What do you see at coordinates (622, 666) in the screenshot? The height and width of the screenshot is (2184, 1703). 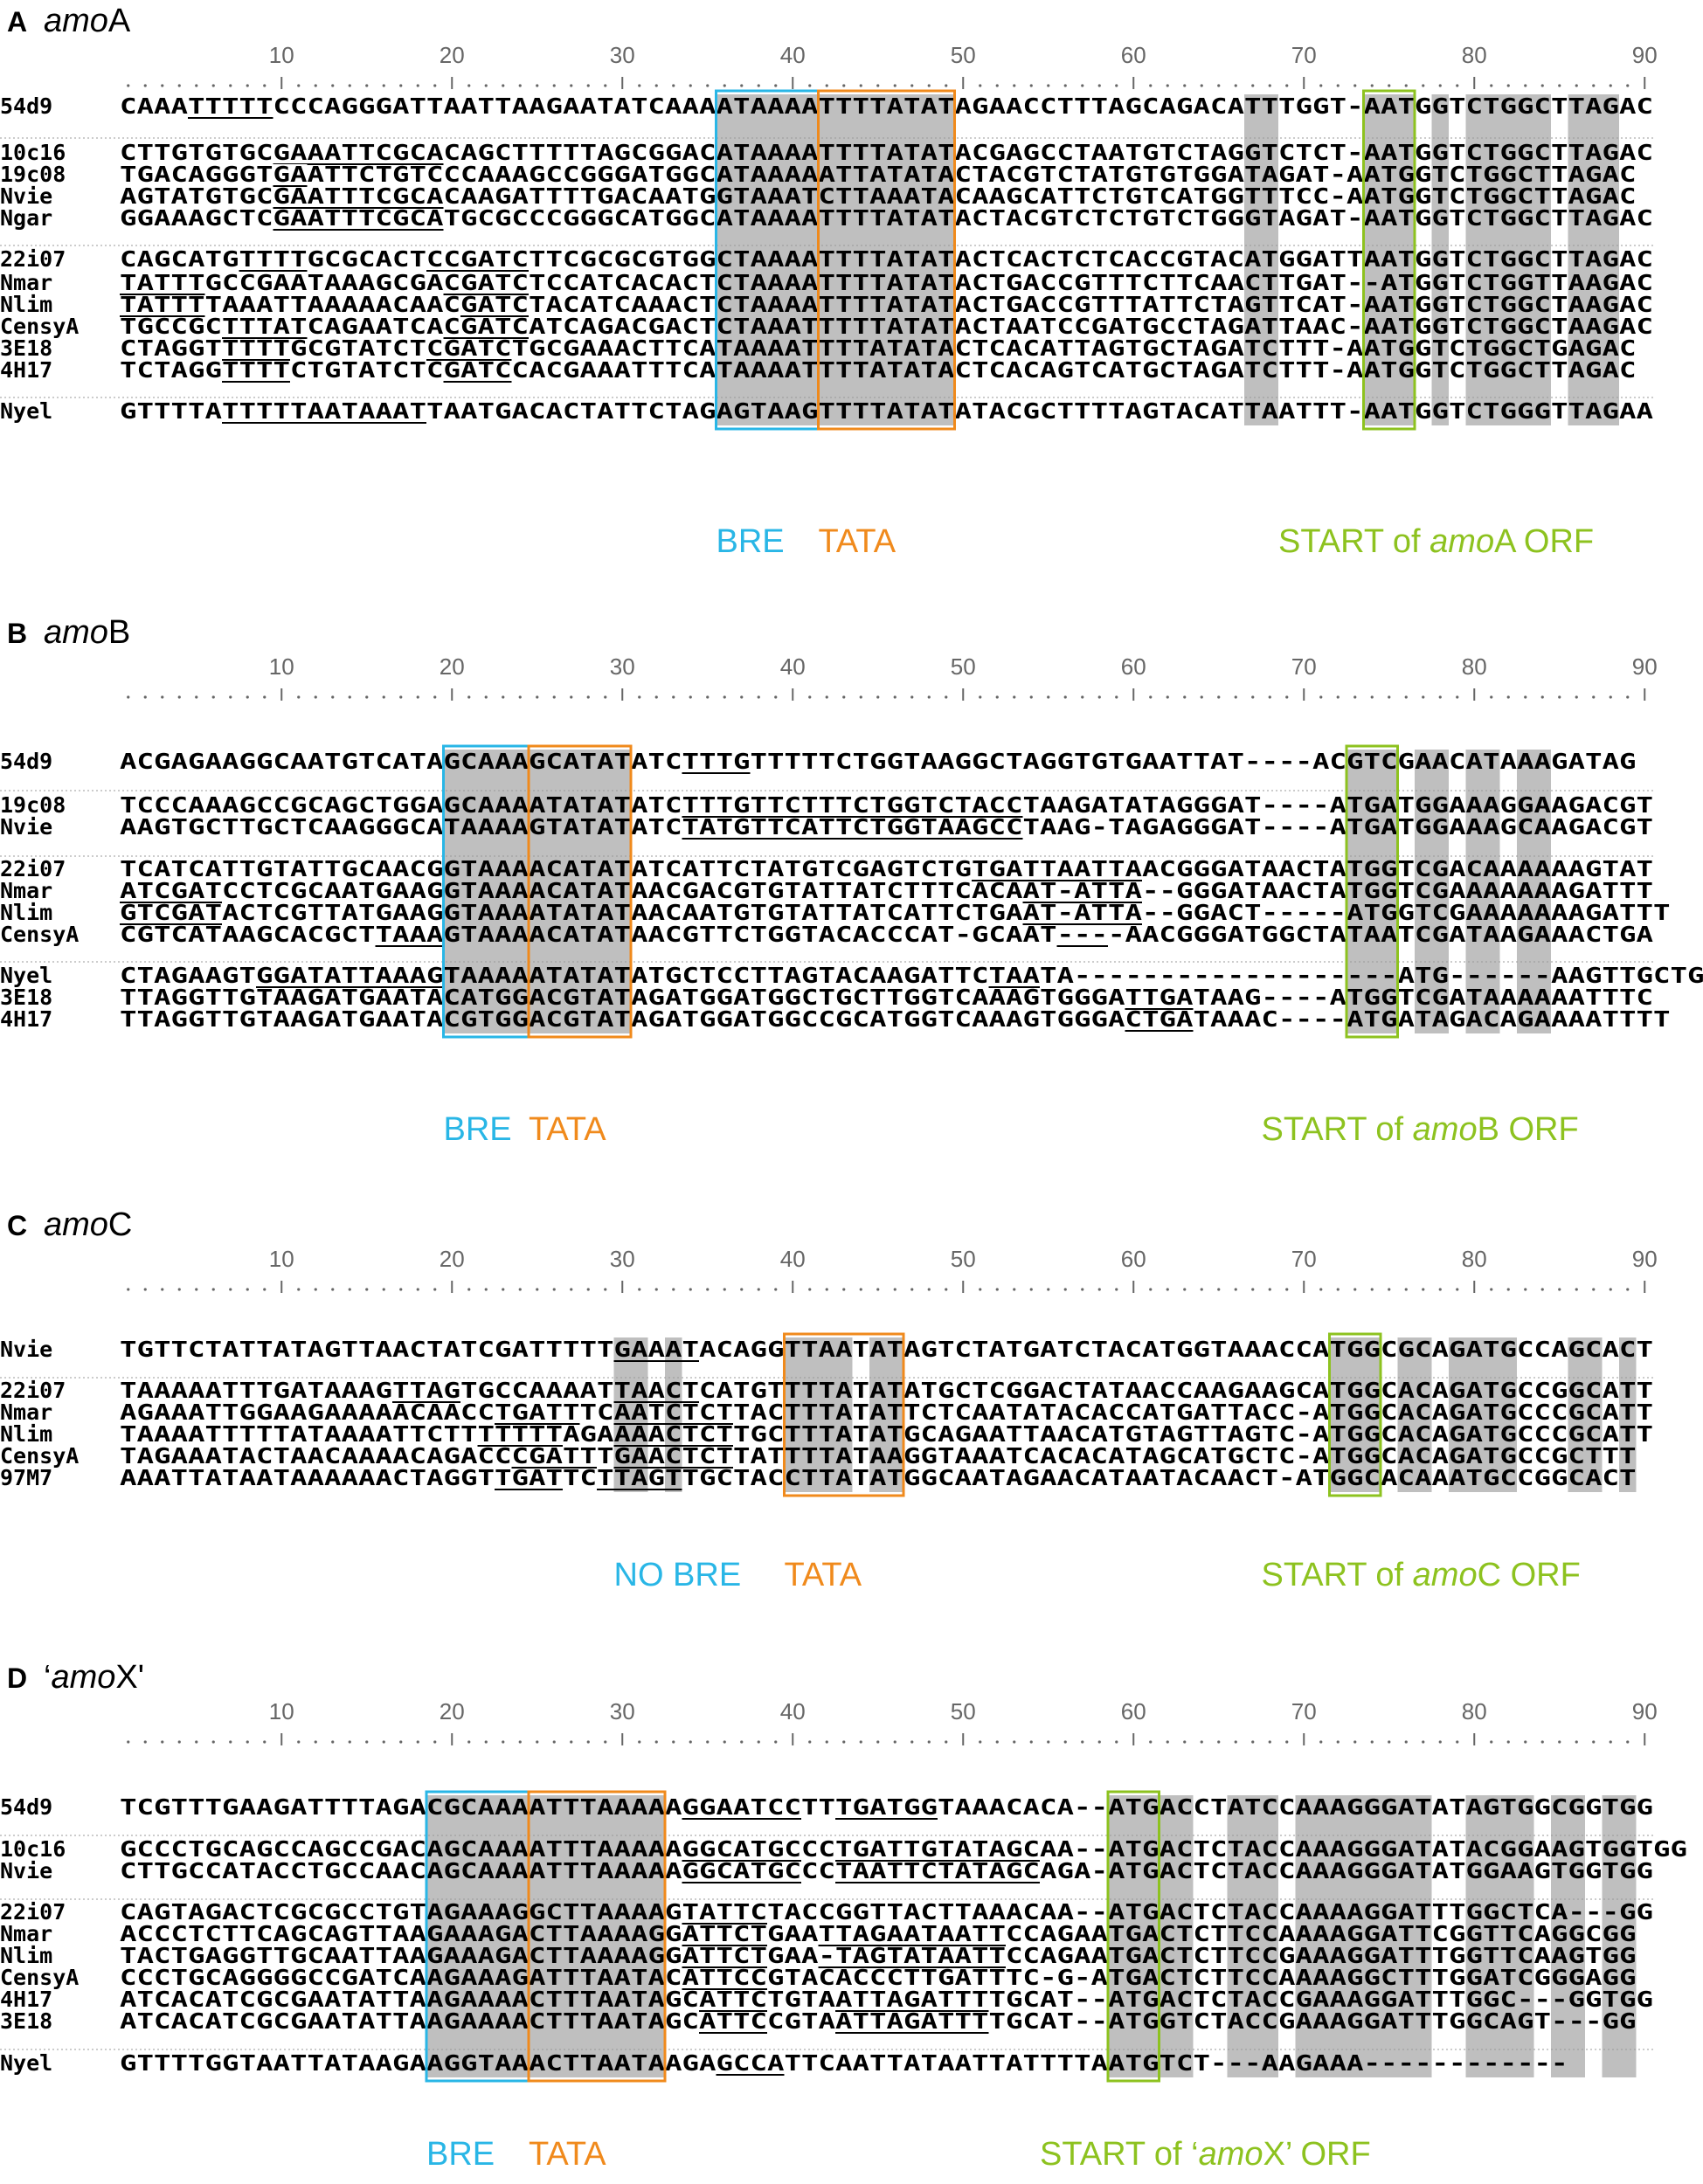 I see `ruler-tick-label: 30` at bounding box center [622, 666].